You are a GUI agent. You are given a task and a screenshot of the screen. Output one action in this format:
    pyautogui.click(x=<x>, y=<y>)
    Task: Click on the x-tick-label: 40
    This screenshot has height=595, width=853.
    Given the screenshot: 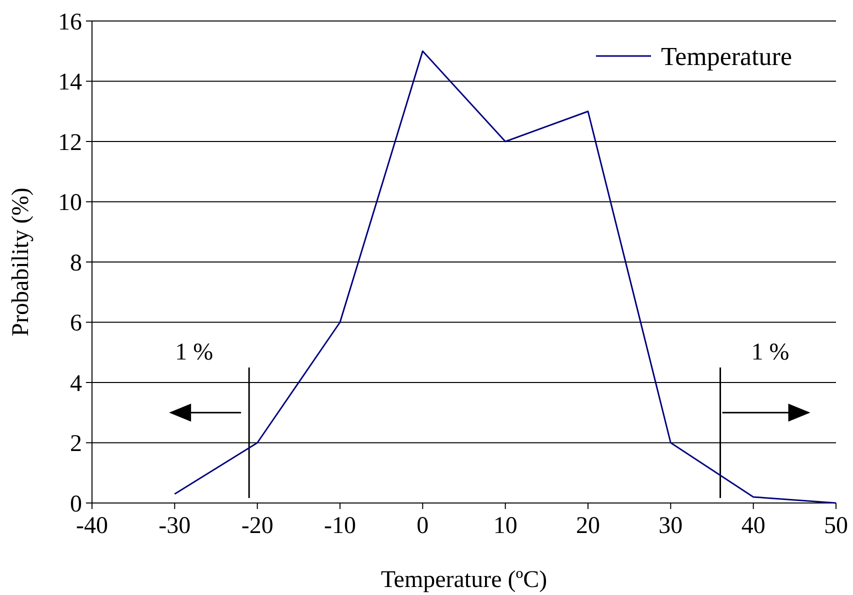 What is the action you would take?
    pyautogui.click(x=753, y=526)
    